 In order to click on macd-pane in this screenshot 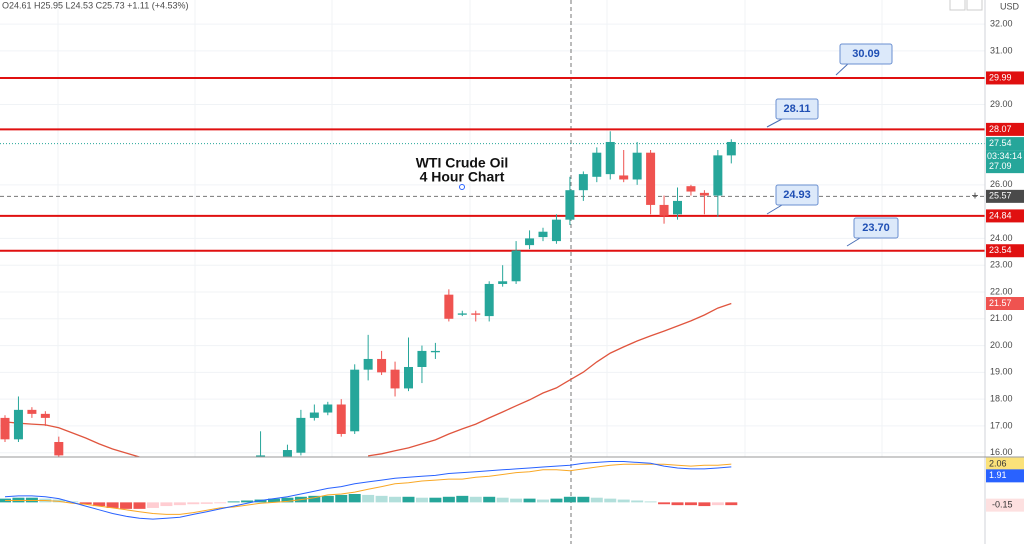, I will do `click(369, 501)`.